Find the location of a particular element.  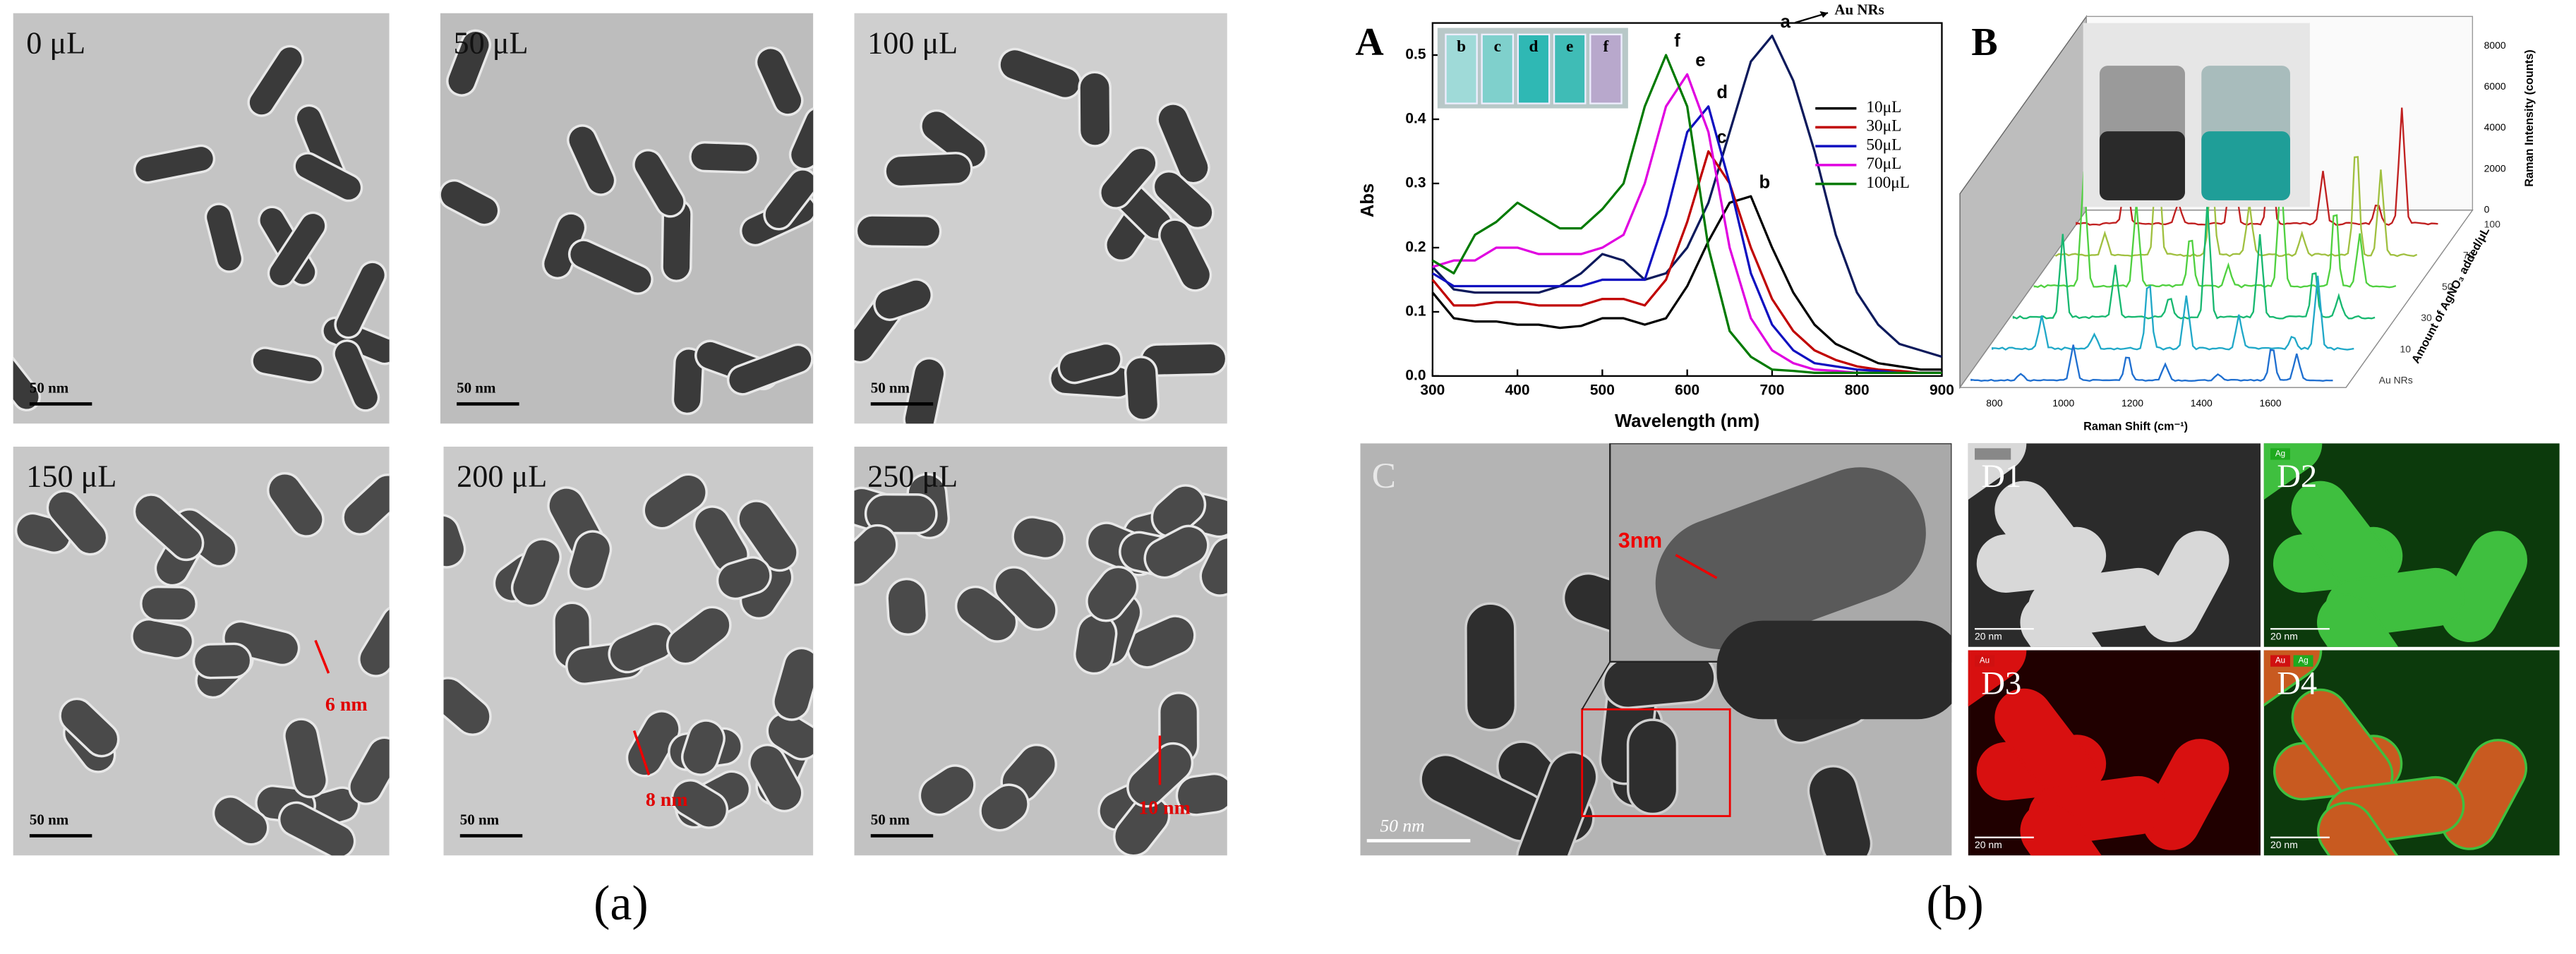

concentration-label: 50 μL is located at coordinates (490, 42).